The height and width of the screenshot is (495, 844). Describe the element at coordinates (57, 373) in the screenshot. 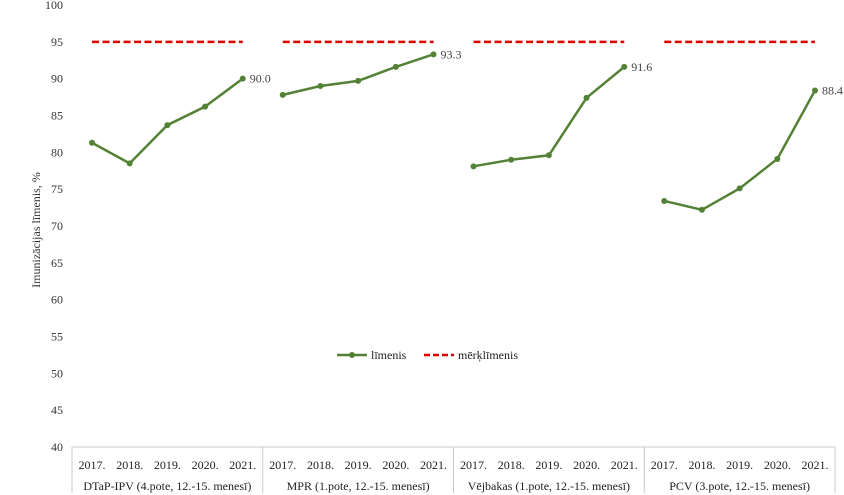

I see `y-tick-label: 50` at that location.